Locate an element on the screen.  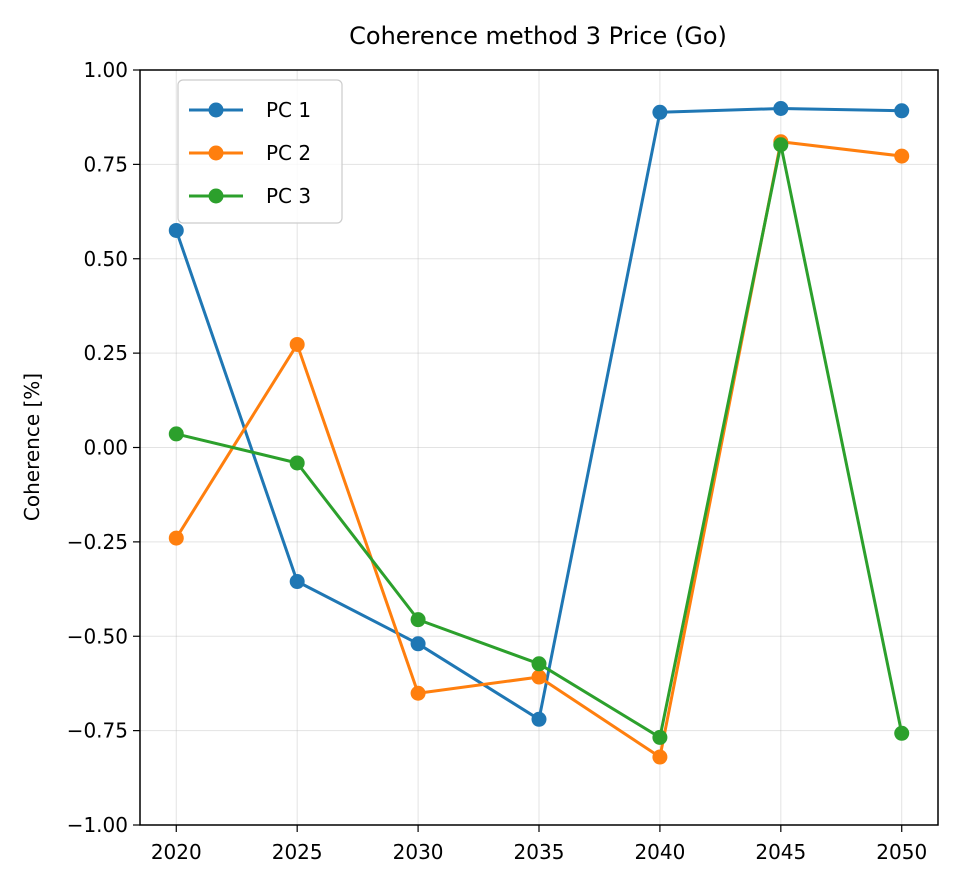
y-tick-label: −0.25 is located at coordinates (97, 542).